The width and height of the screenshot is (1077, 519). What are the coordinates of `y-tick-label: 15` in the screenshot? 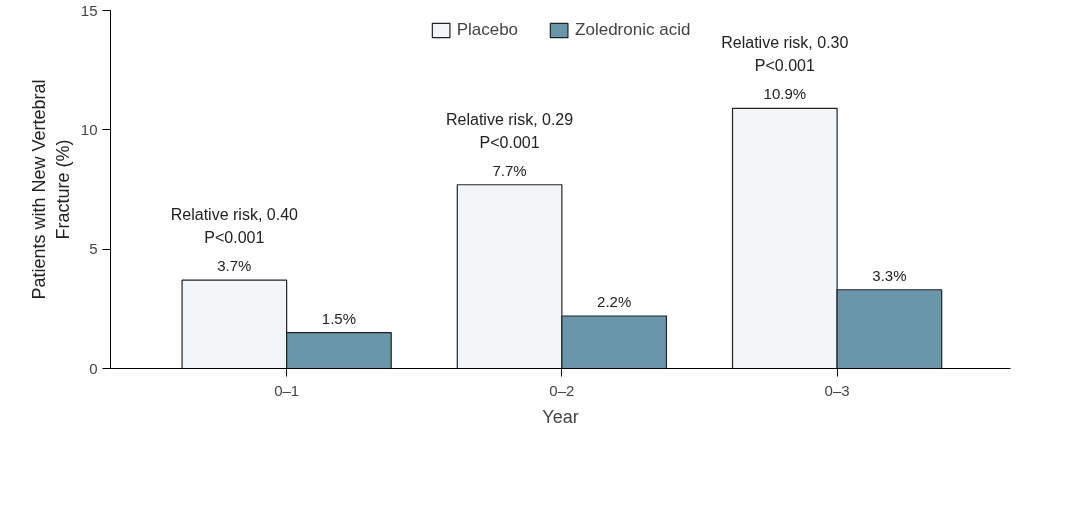 It's located at (89, 10).